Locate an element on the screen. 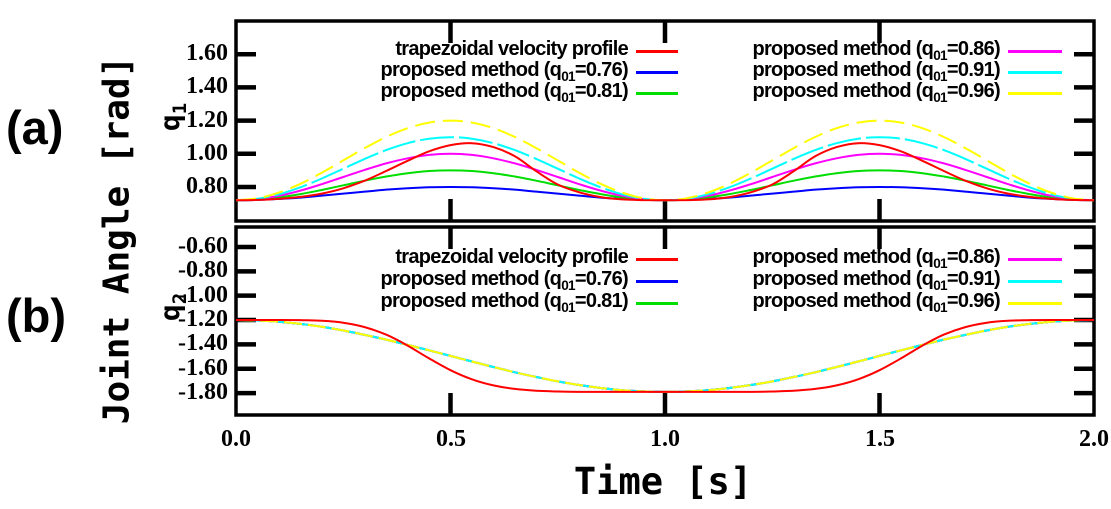 The image size is (1111, 509). series-b-ff0000 is located at coordinates (664, 356).